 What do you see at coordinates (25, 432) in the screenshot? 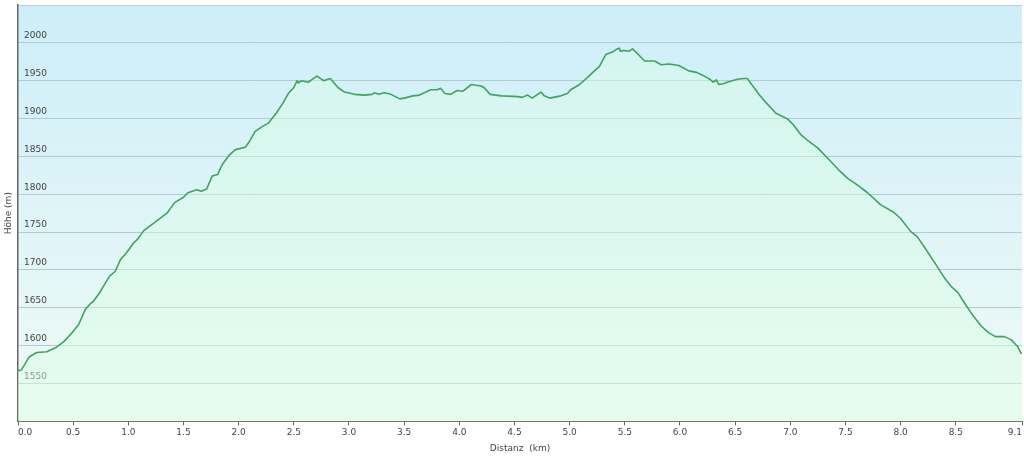
I see `x-tick-label: 0.0` at bounding box center [25, 432].